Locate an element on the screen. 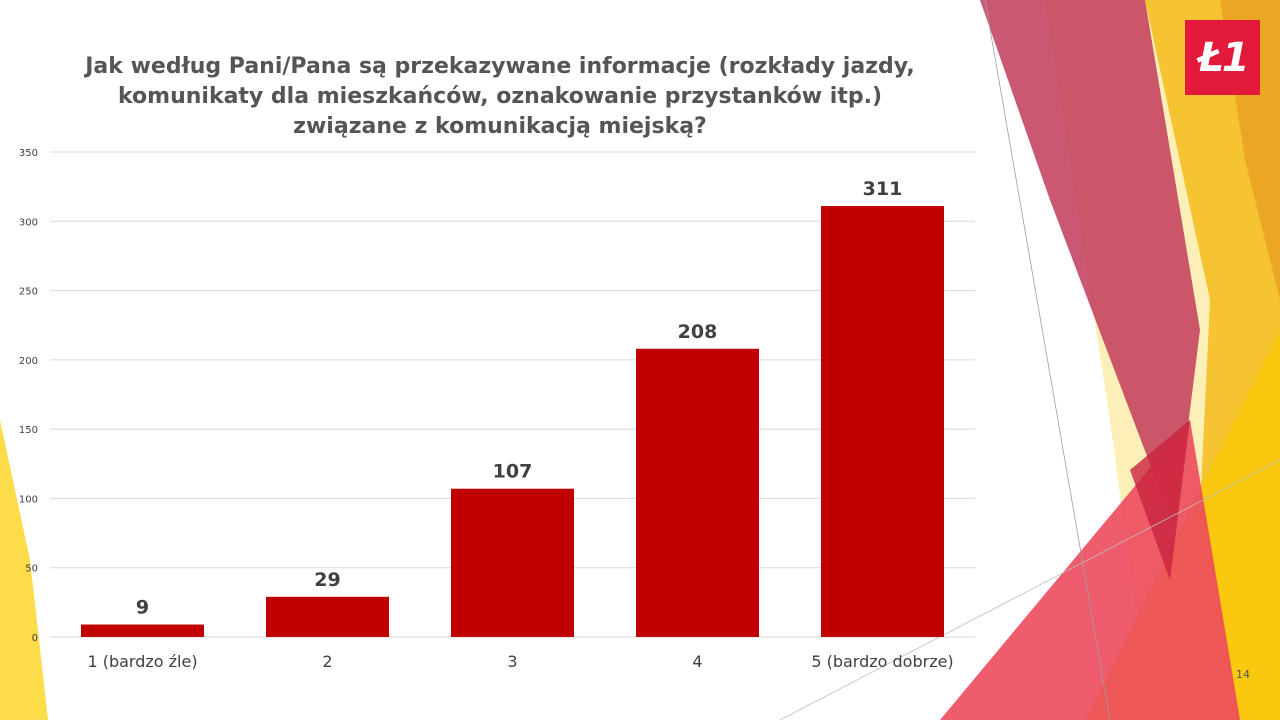  data-label: 107 is located at coordinates (513, 472).